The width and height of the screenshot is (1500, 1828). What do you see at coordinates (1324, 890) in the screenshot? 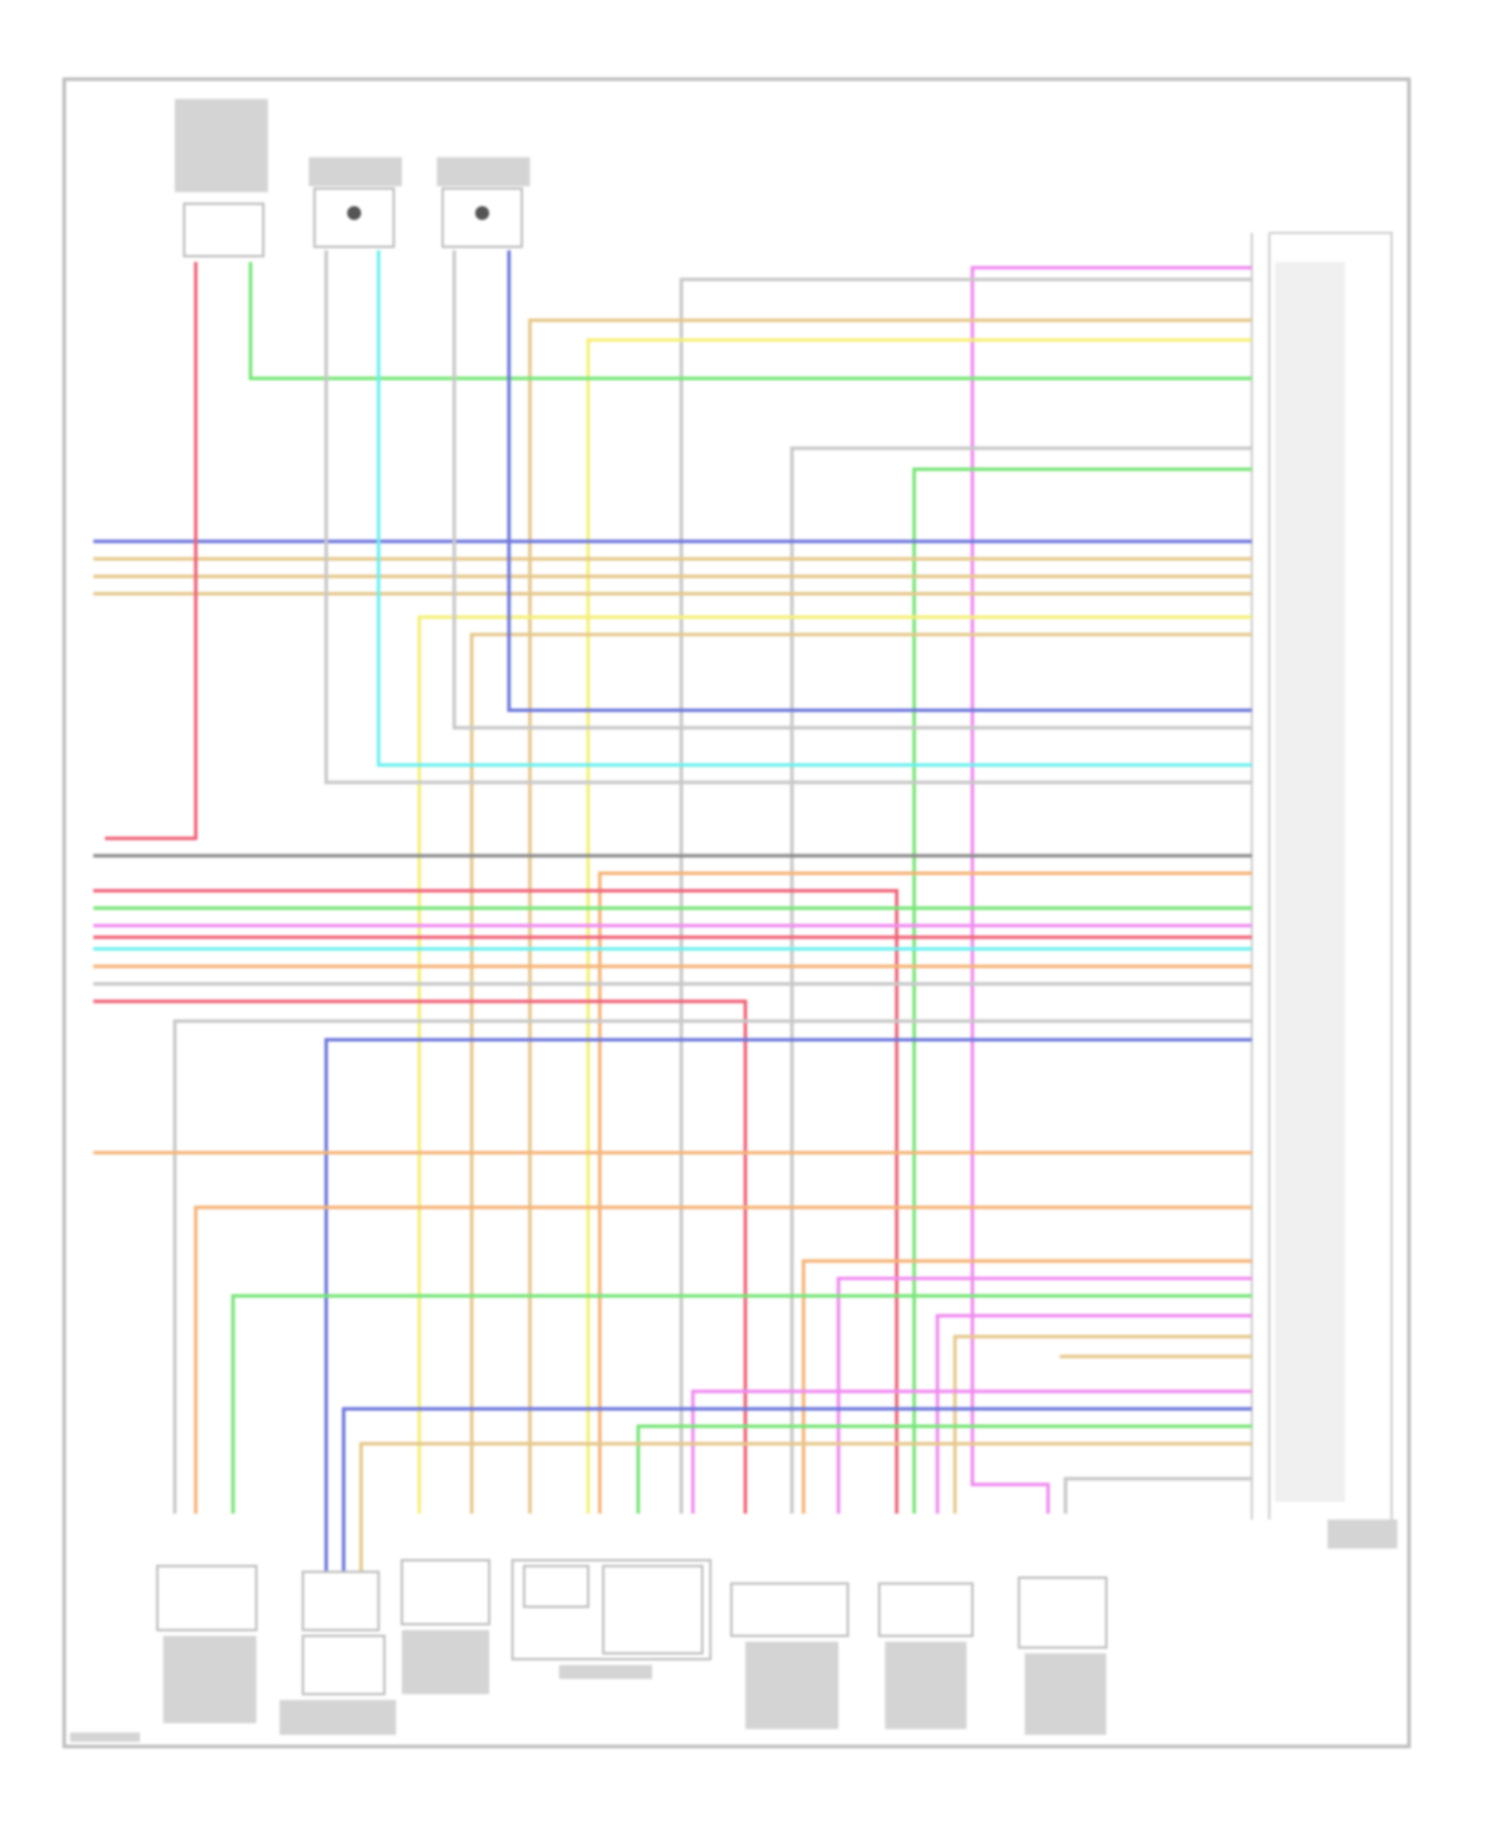
I see `engine-control-module-connector` at bounding box center [1324, 890].